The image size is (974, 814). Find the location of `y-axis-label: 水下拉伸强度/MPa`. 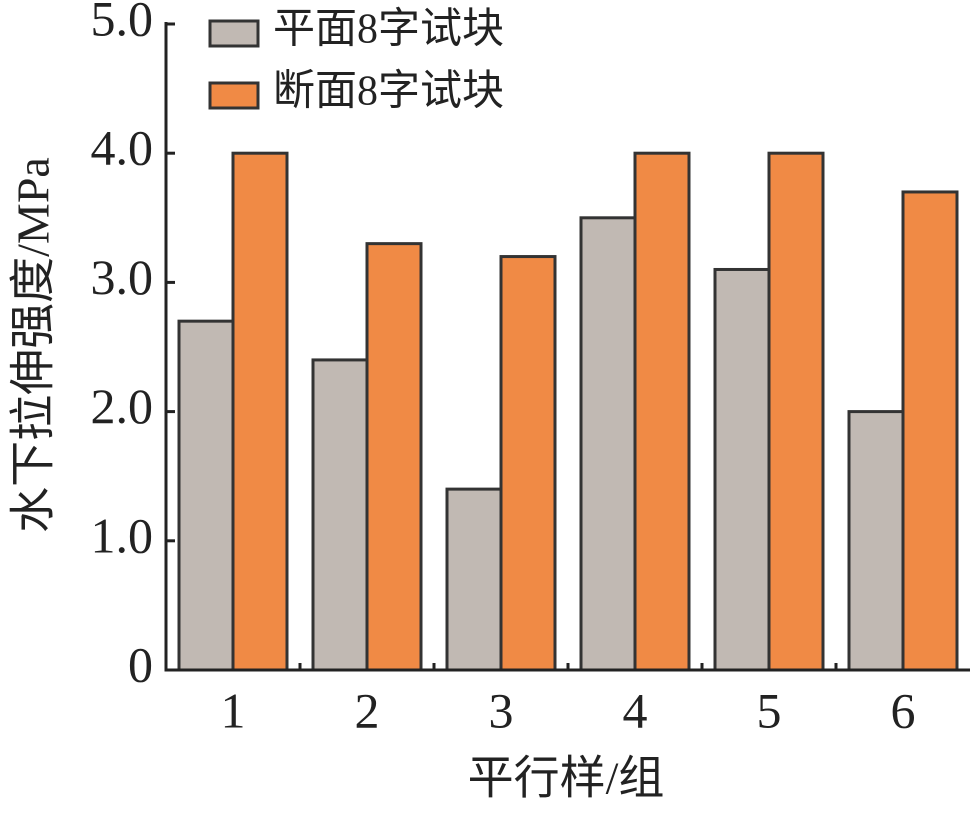

y-axis-label: 水下拉伸强度/MPa is located at coordinates (33, 345).